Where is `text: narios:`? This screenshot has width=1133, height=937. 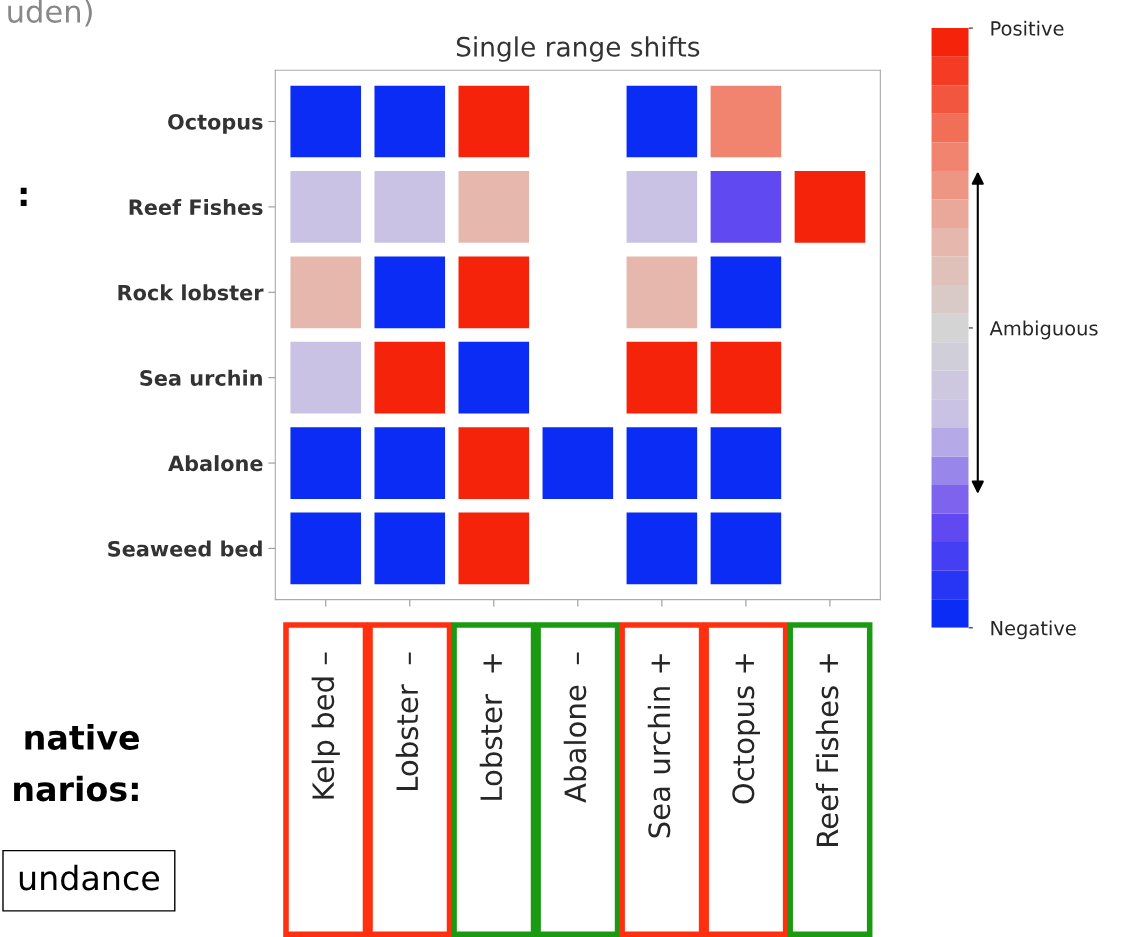
text: narios: is located at coordinates (76, 788).